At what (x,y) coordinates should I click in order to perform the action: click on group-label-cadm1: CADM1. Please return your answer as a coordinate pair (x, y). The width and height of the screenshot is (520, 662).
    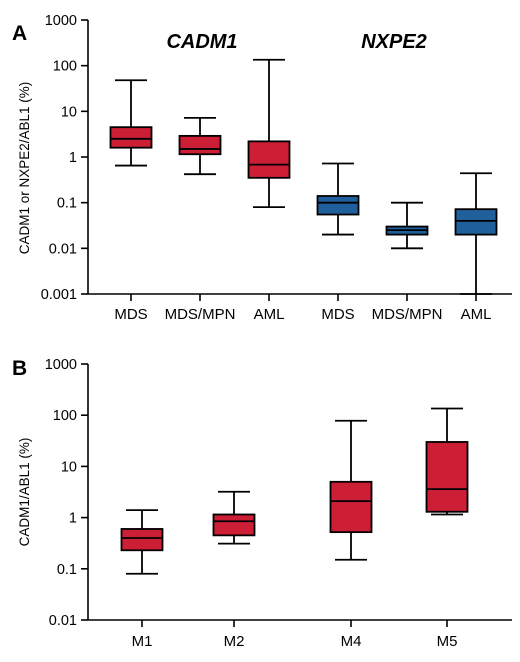
    Looking at the image, I should click on (201, 42).